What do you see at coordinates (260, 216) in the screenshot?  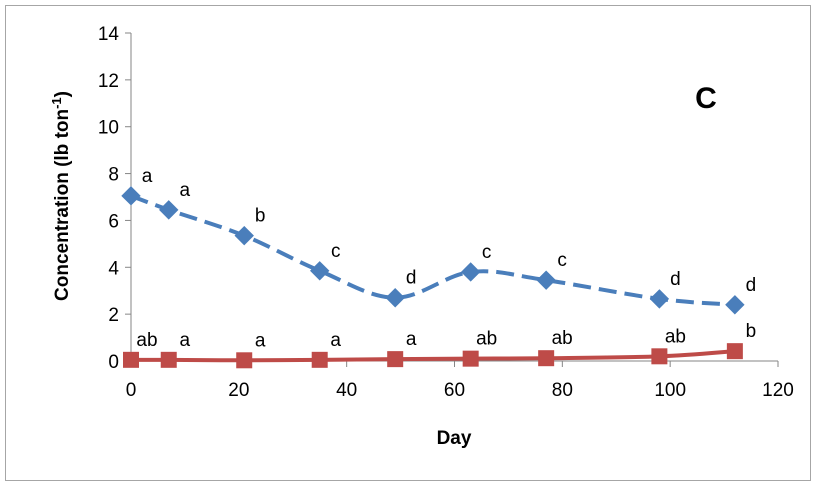 I see `series-1-point-label: b` at bounding box center [260, 216].